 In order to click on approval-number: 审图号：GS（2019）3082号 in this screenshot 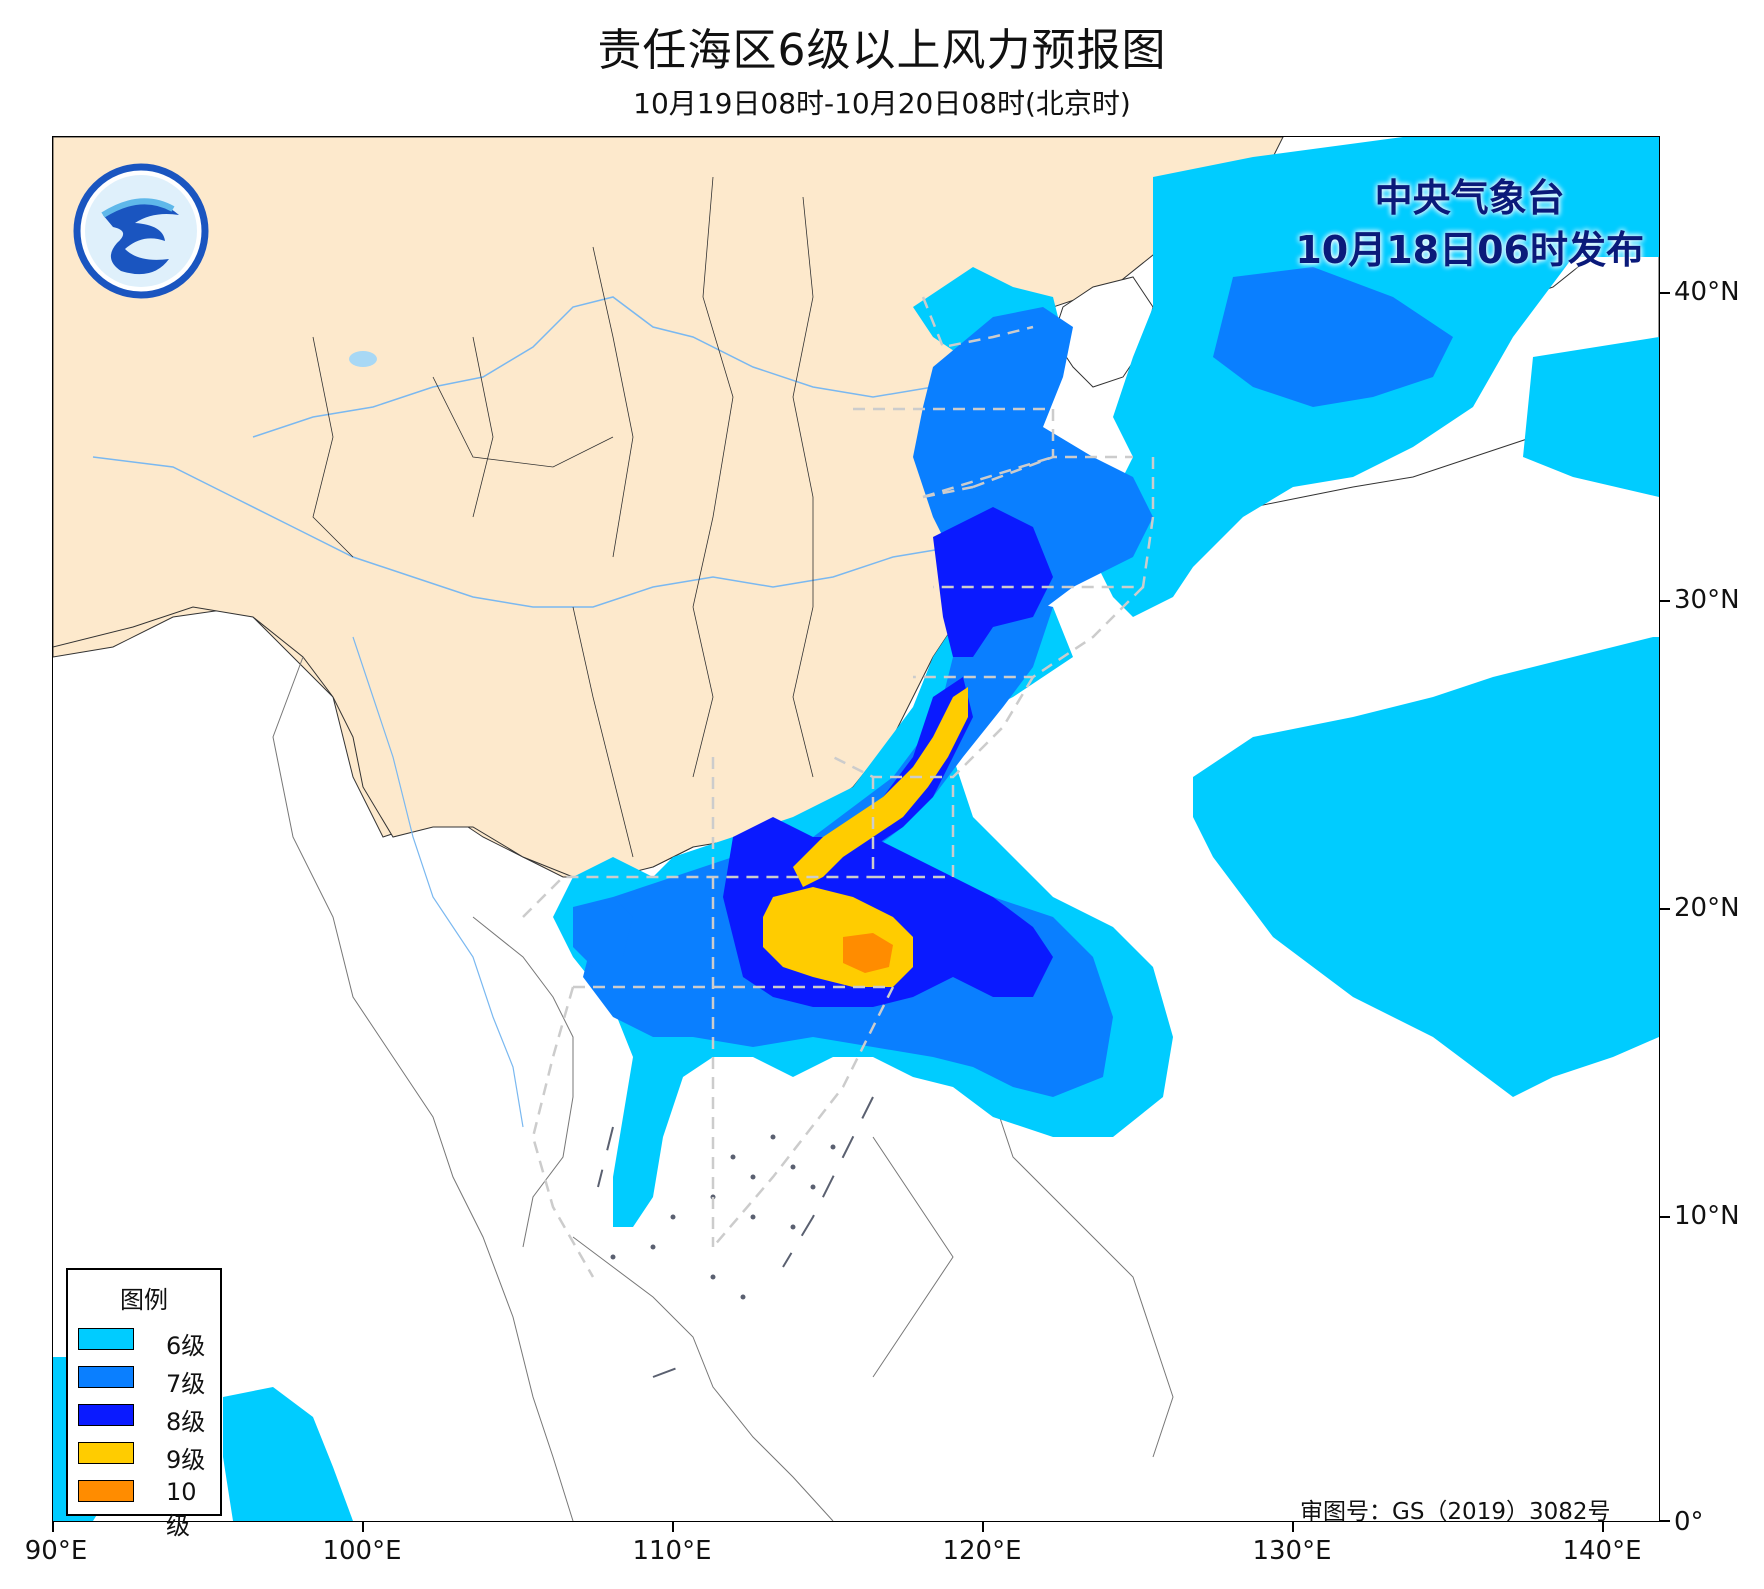, I will do `click(1455, 1512)`.